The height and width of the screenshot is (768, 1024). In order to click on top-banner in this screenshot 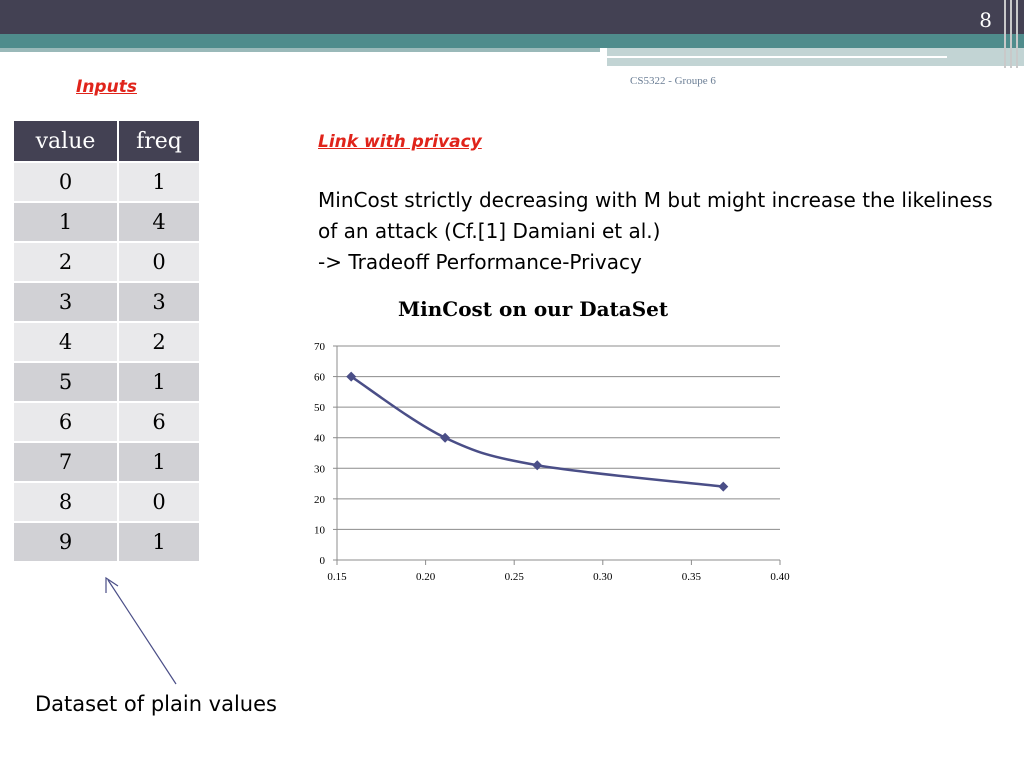, I will do `click(512, 17)`.